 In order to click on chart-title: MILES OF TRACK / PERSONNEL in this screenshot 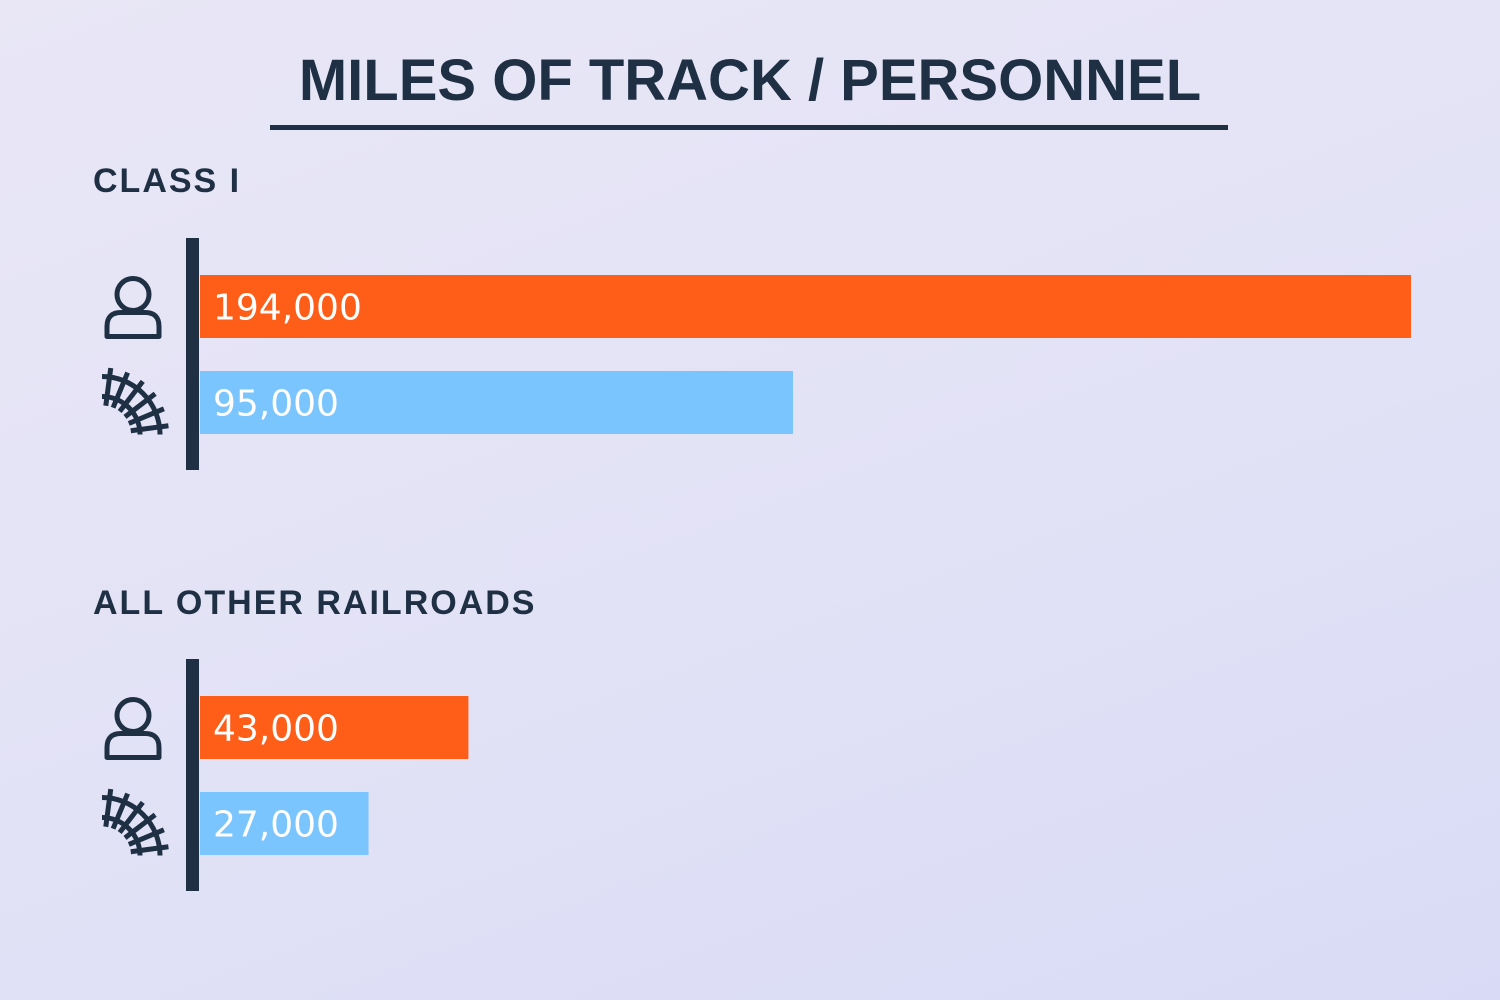, I will do `click(750, 80)`.